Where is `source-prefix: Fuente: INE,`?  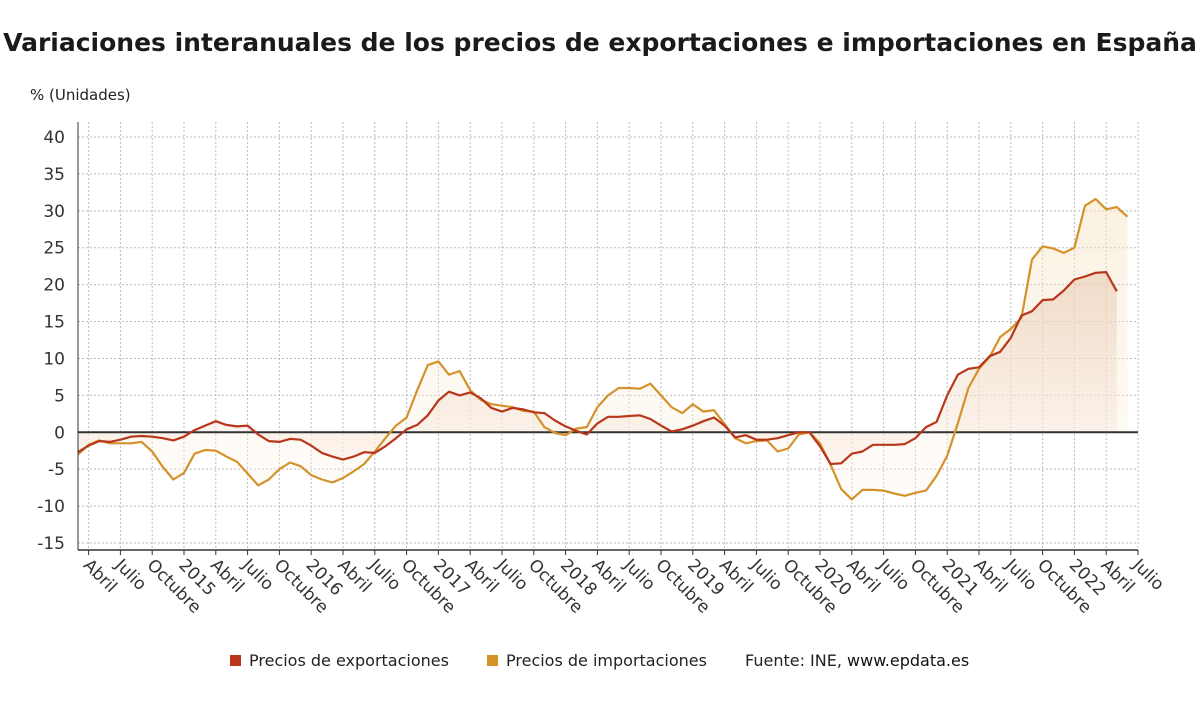
source-prefix: Fuente: INE, is located at coordinates (796, 660).